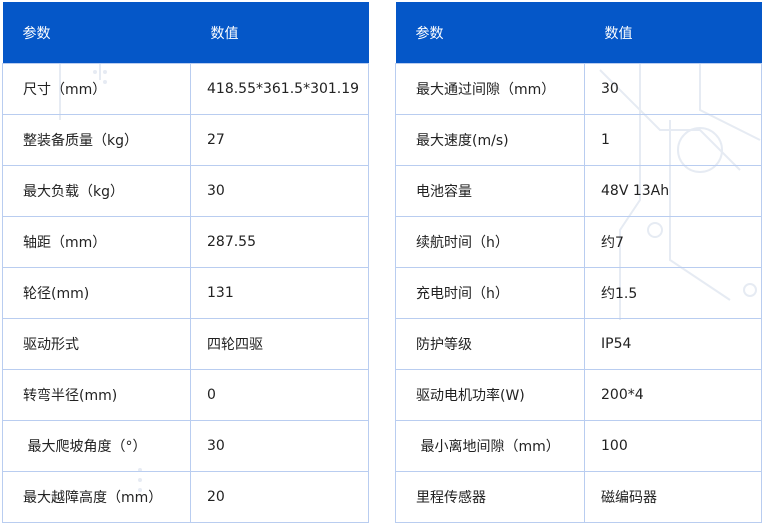  I want to click on table-row: 充电时间（h） 约1.5, so click(578, 293).